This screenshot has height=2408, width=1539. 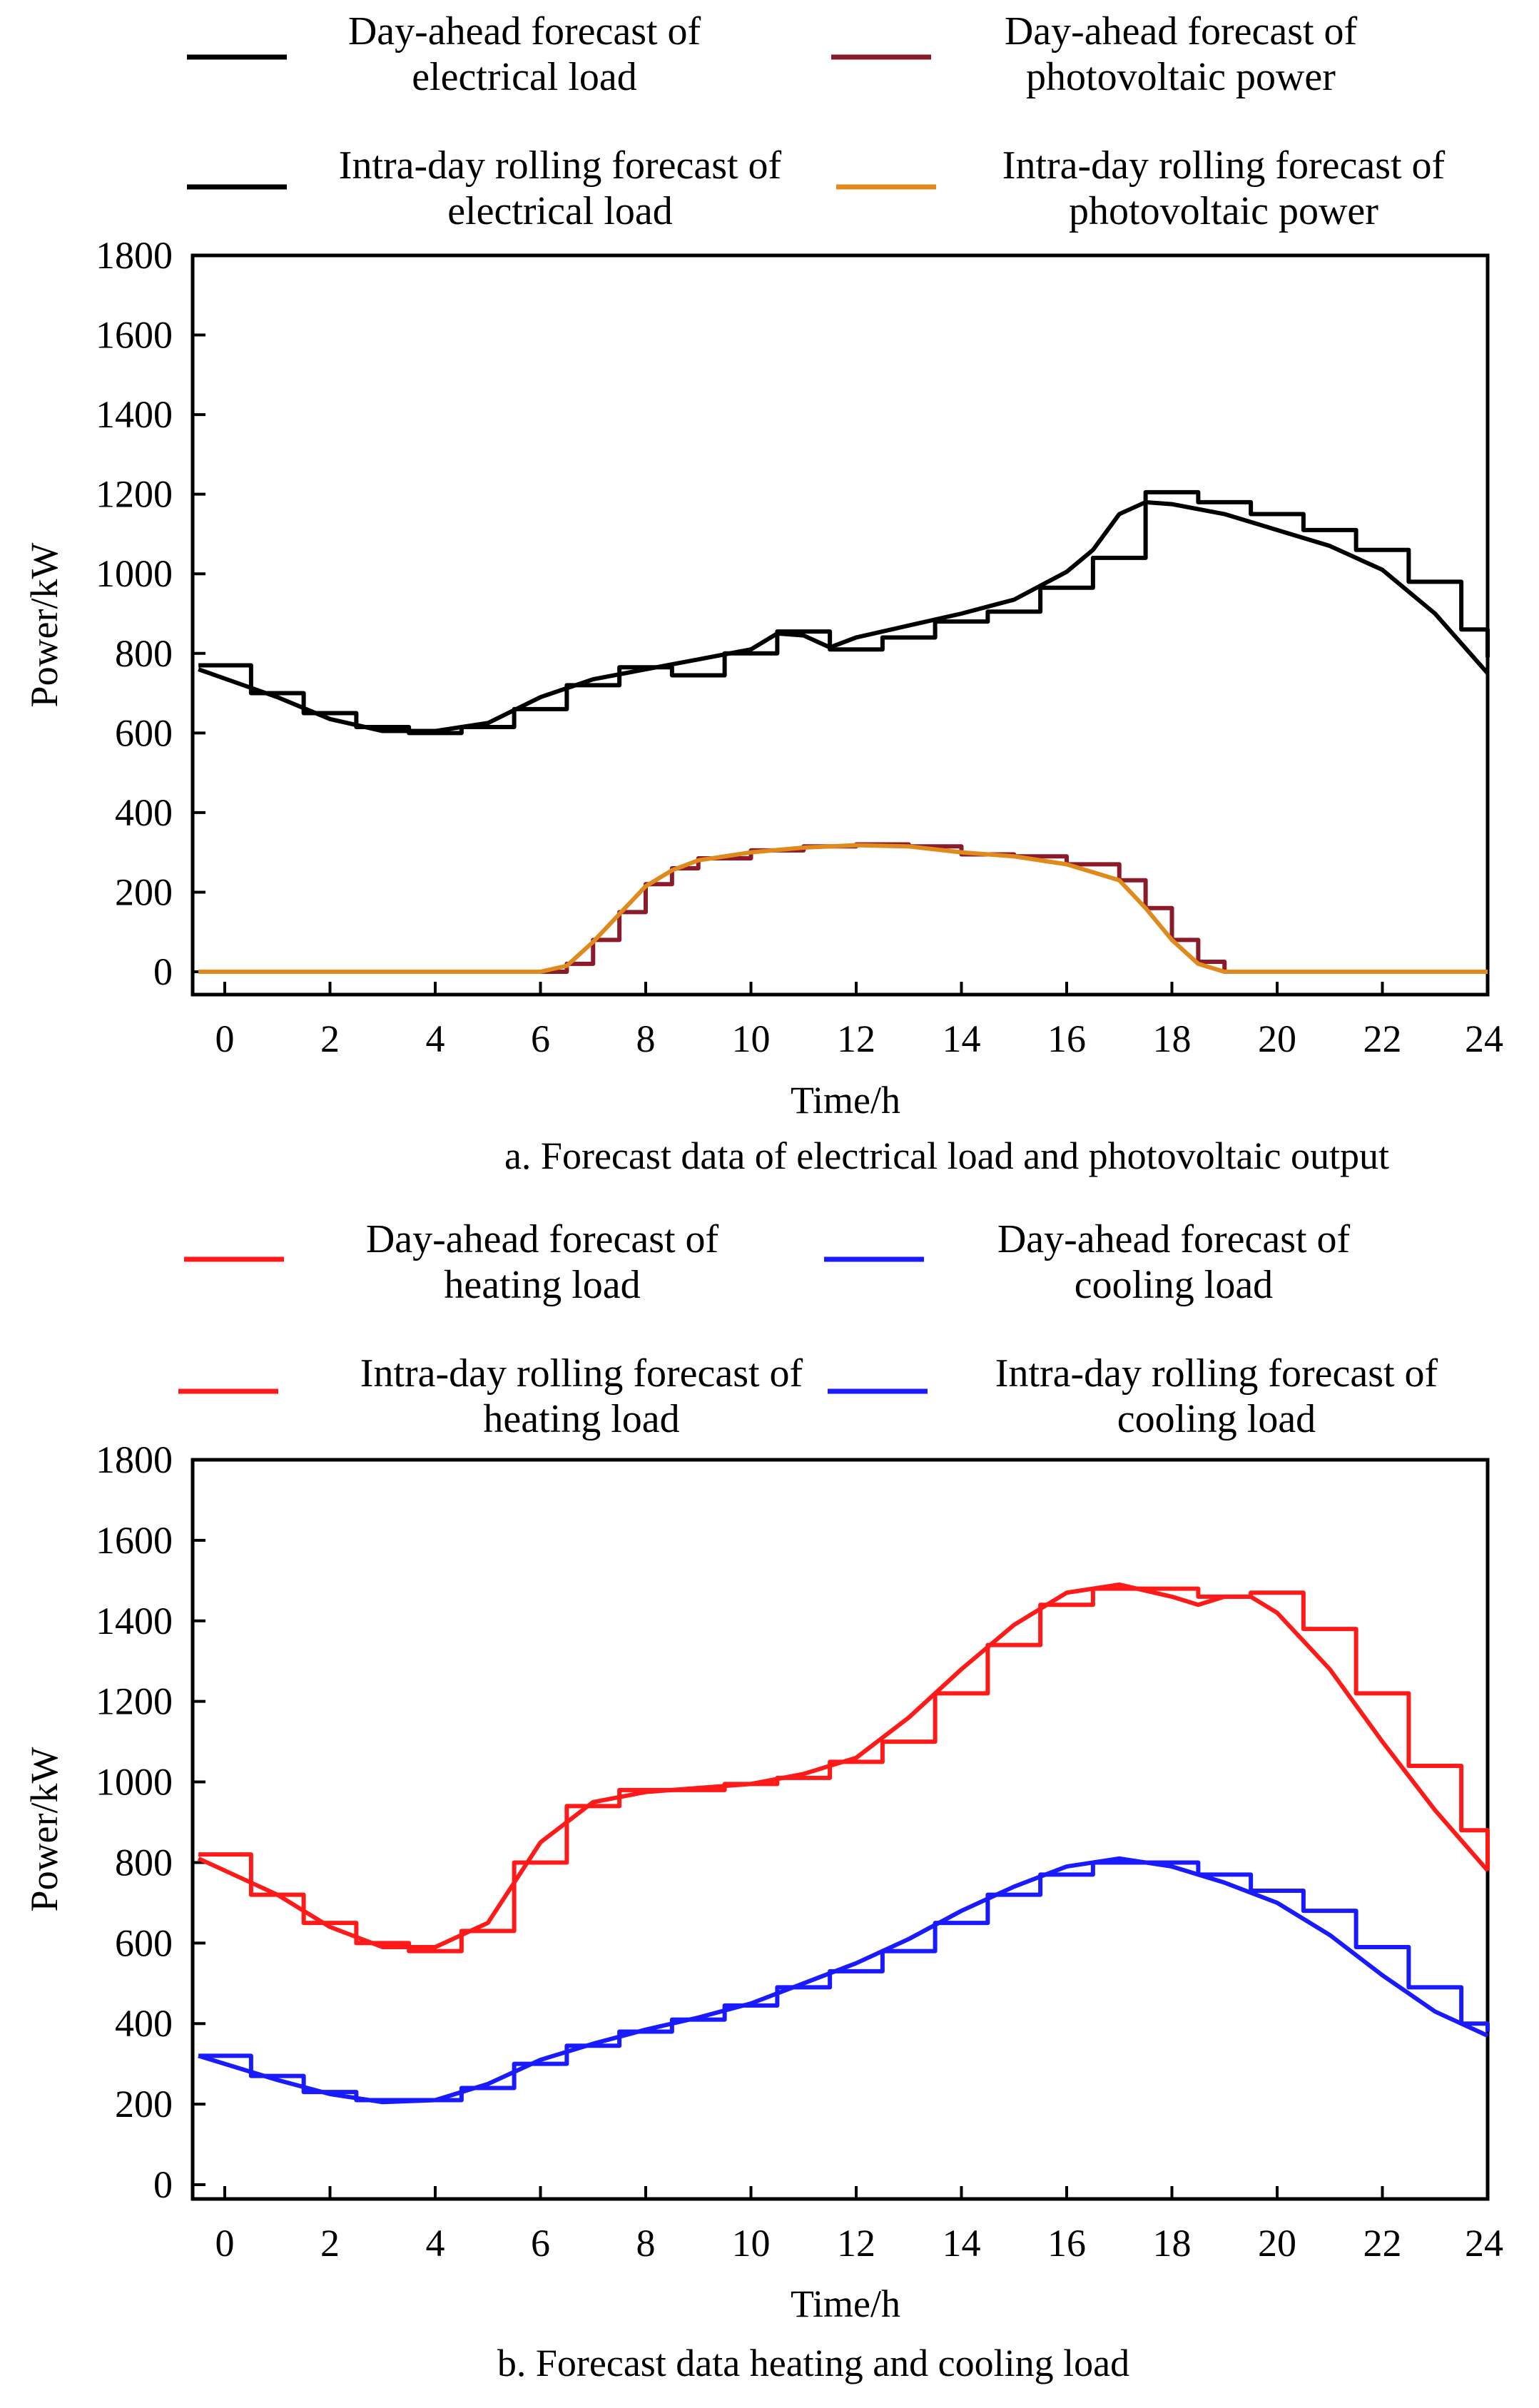 I want to click on y-tick-label-b: 200, so click(x=144, y=2104).